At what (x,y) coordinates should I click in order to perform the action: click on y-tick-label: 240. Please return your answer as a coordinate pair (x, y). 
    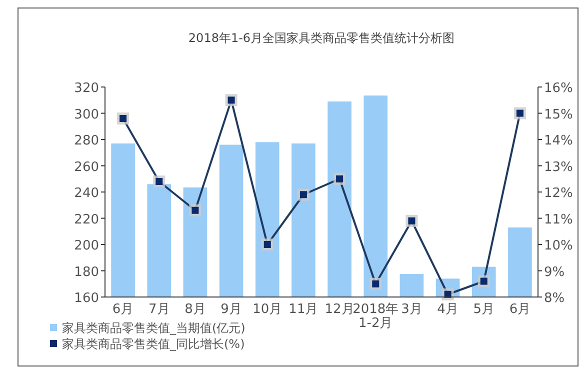
    Looking at the image, I should click on (86, 193).